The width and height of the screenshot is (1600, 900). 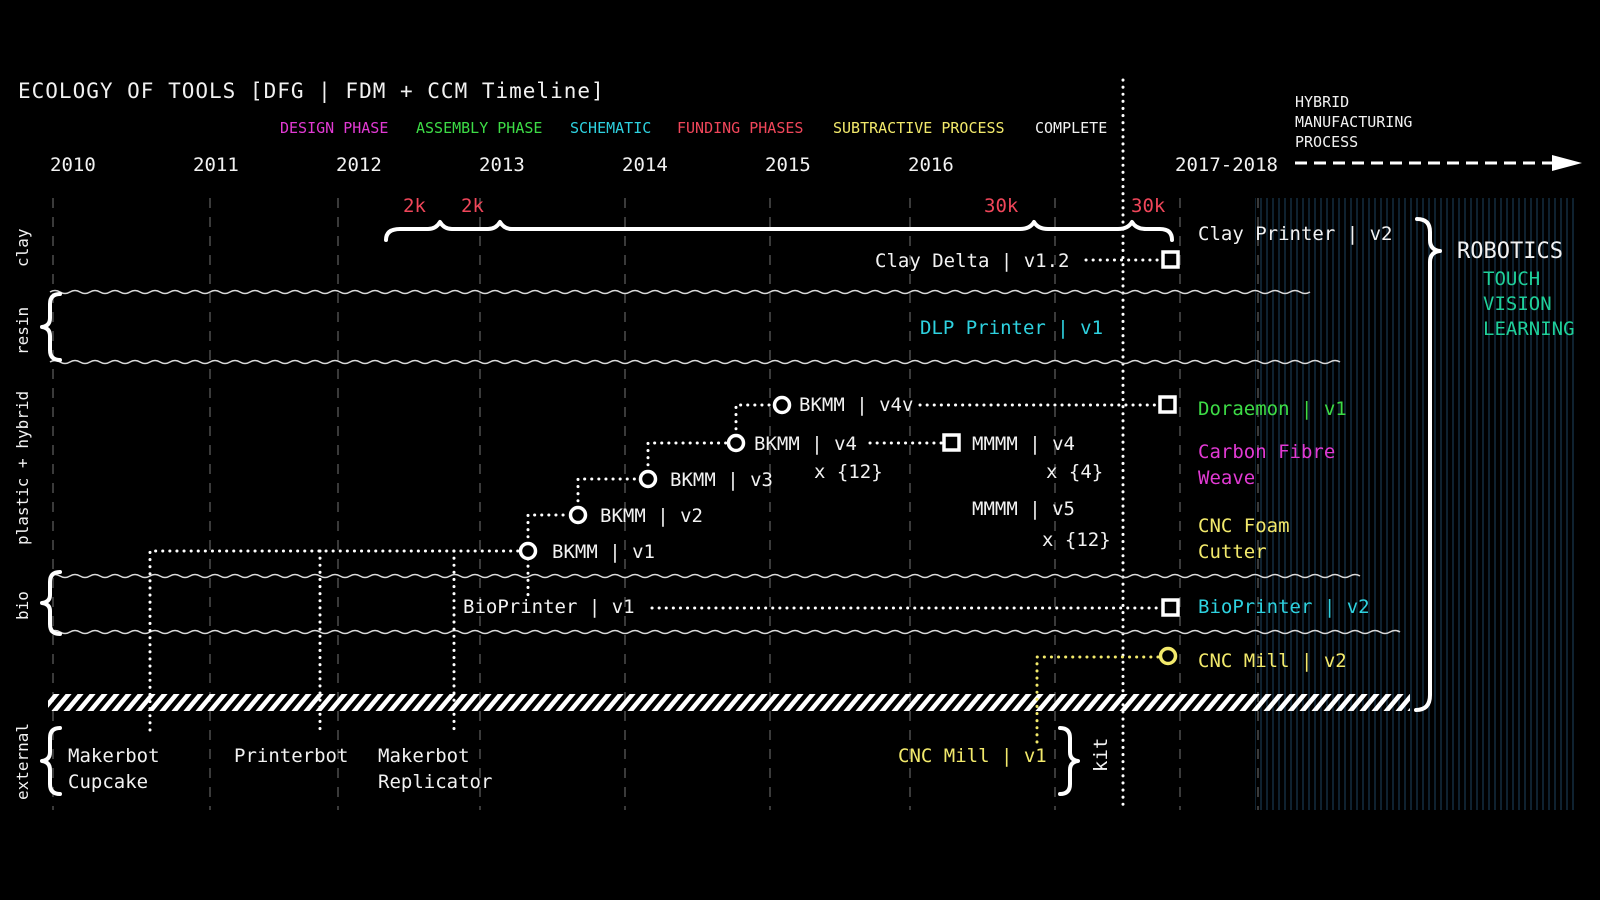 I want to click on funding-labels: 2k 2k 30k 30k, so click(x=784, y=206).